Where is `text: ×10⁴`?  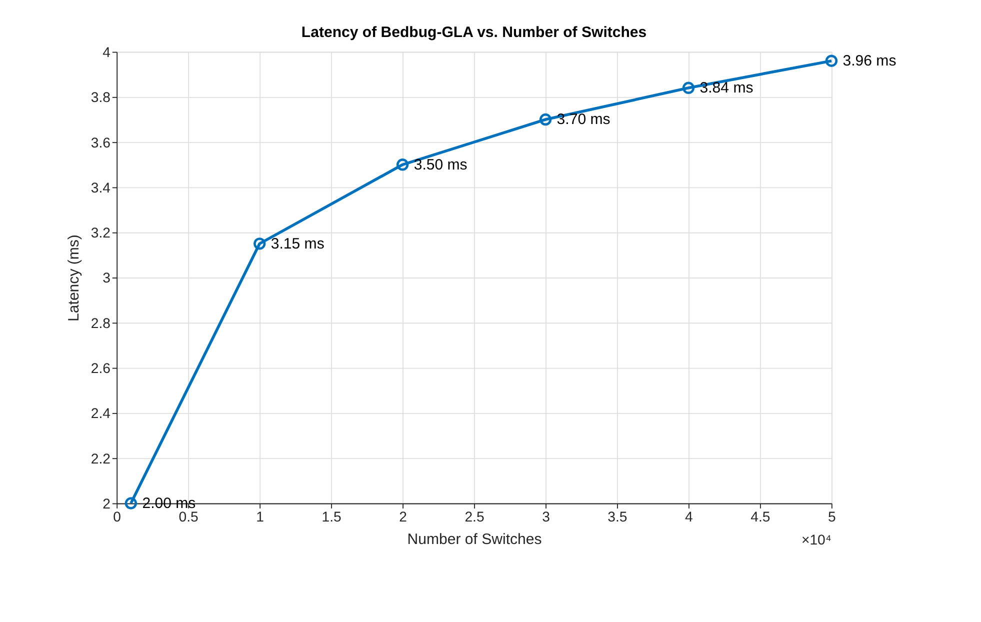
text: ×10⁴ is located at coordinates (816, 540).